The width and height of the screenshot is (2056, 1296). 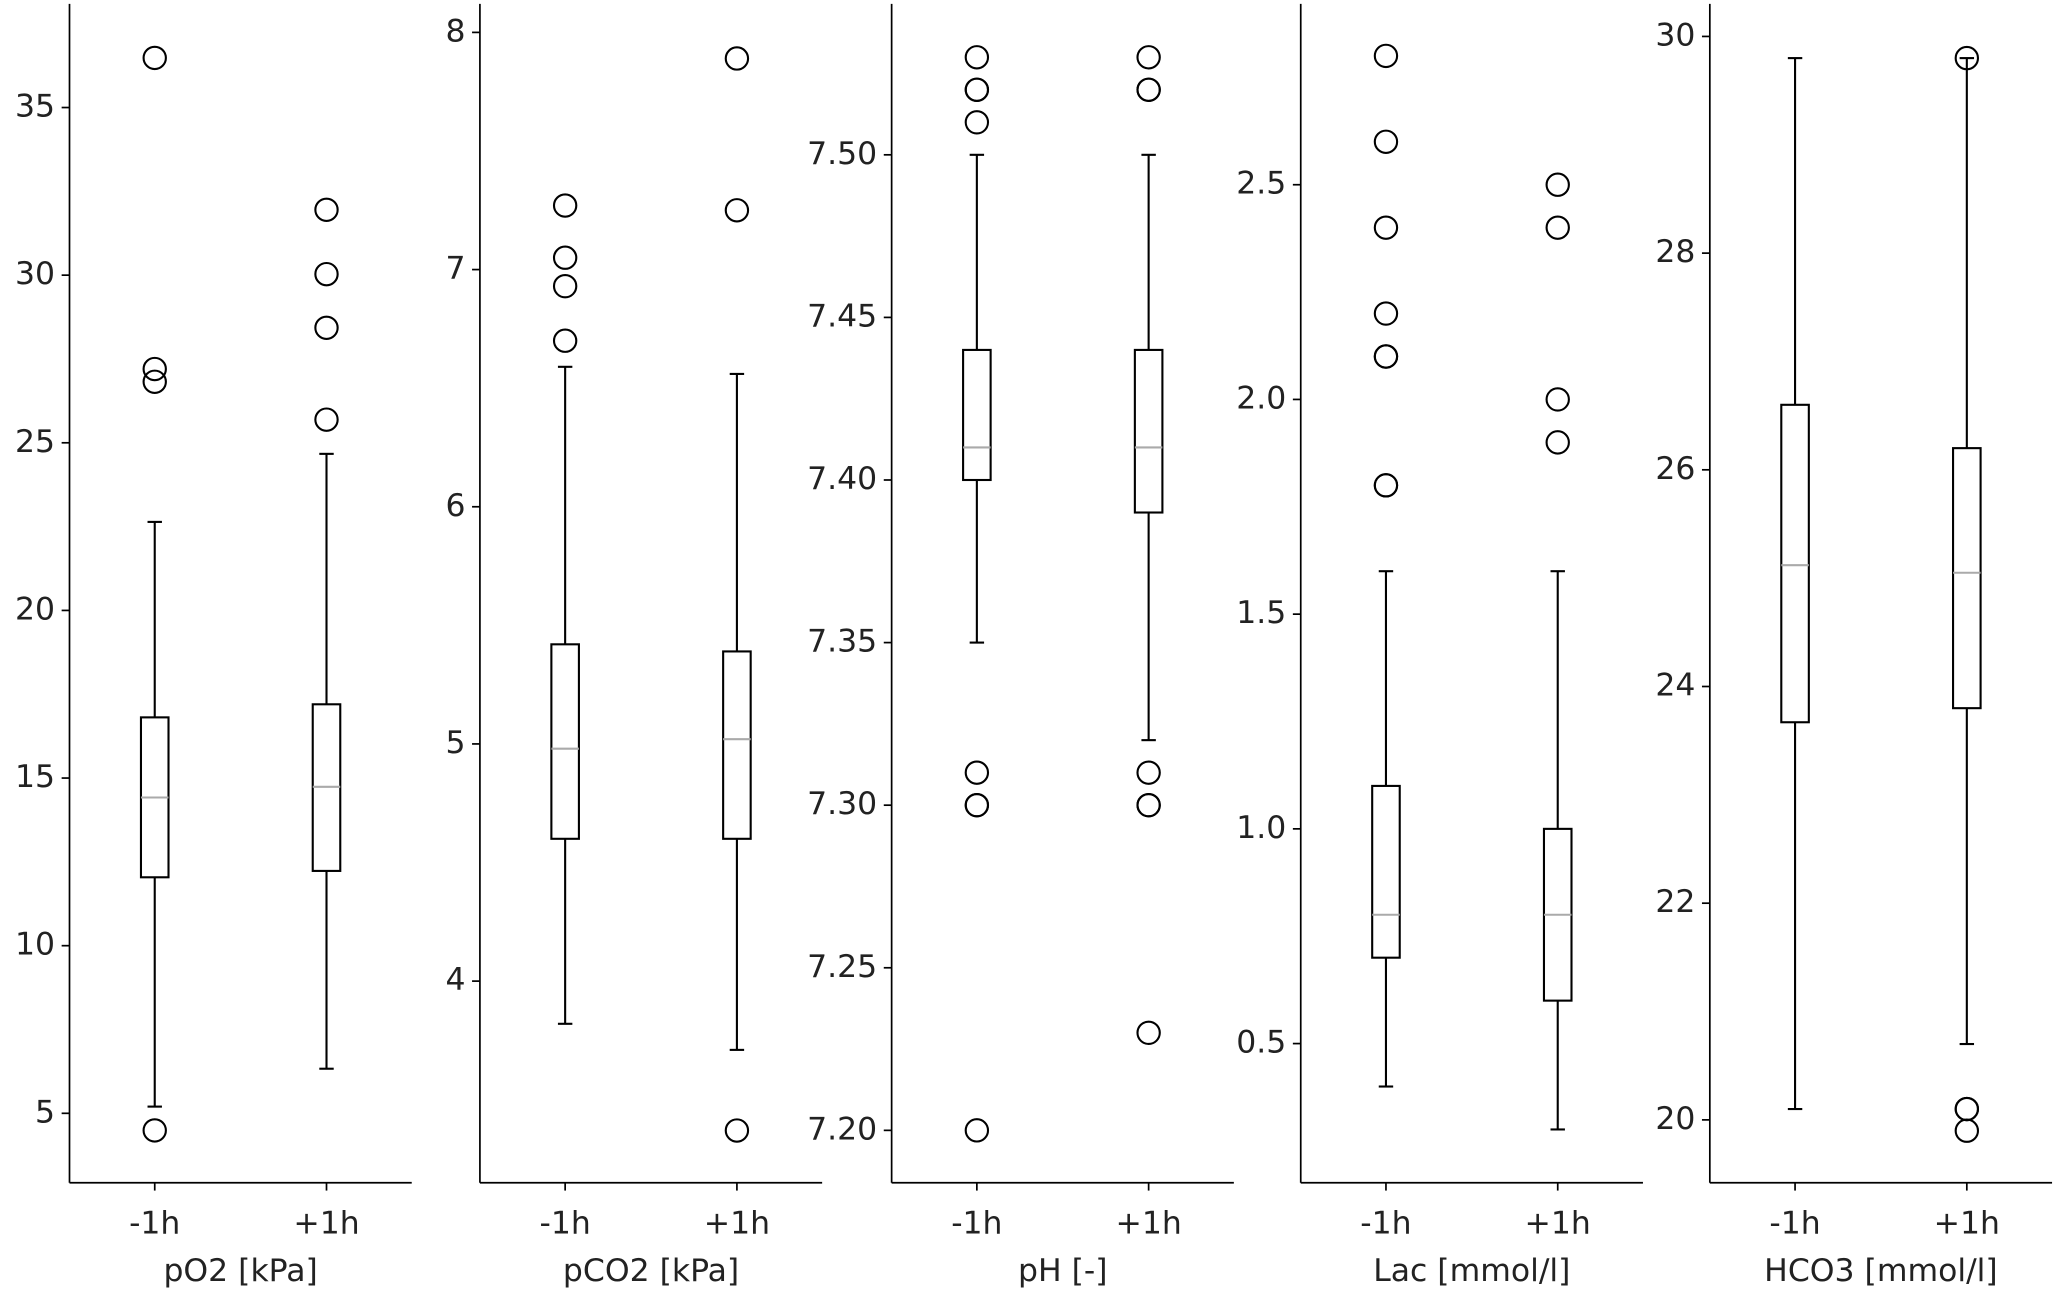 What do you see at coordinates (1261, 828) in the screenshot?
I see `y-tick-label: 1.0` at bounding box center [1261, 828].